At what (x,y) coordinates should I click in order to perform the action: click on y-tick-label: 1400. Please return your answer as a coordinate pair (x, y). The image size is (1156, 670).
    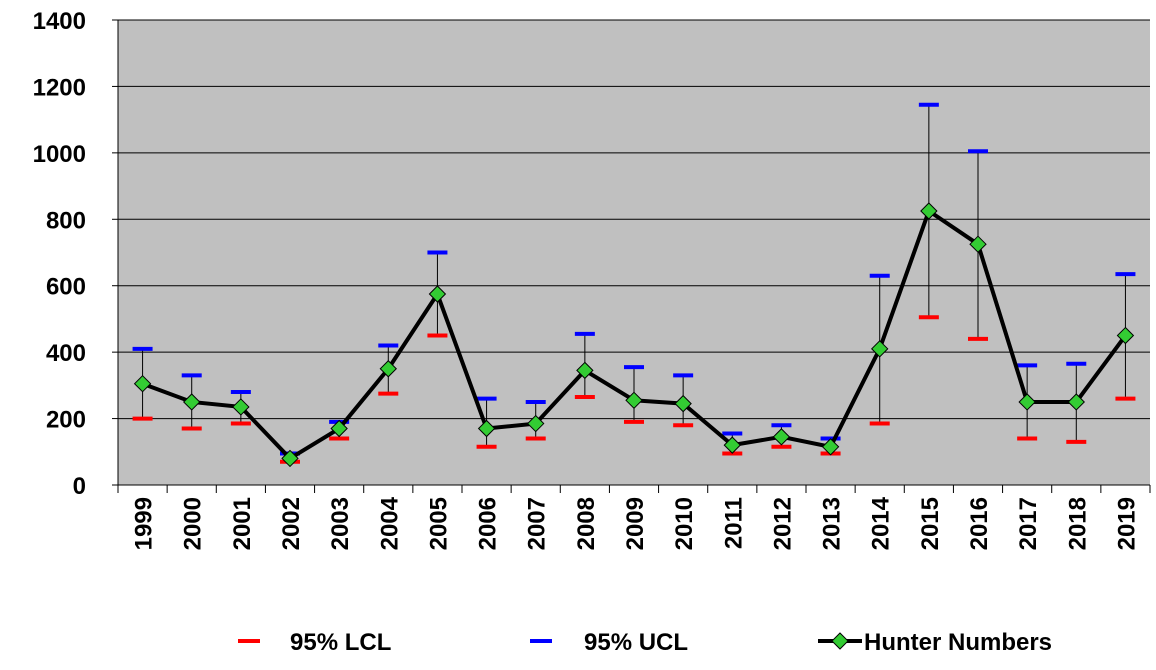
    Looking at the image, I should click on (59, 21).